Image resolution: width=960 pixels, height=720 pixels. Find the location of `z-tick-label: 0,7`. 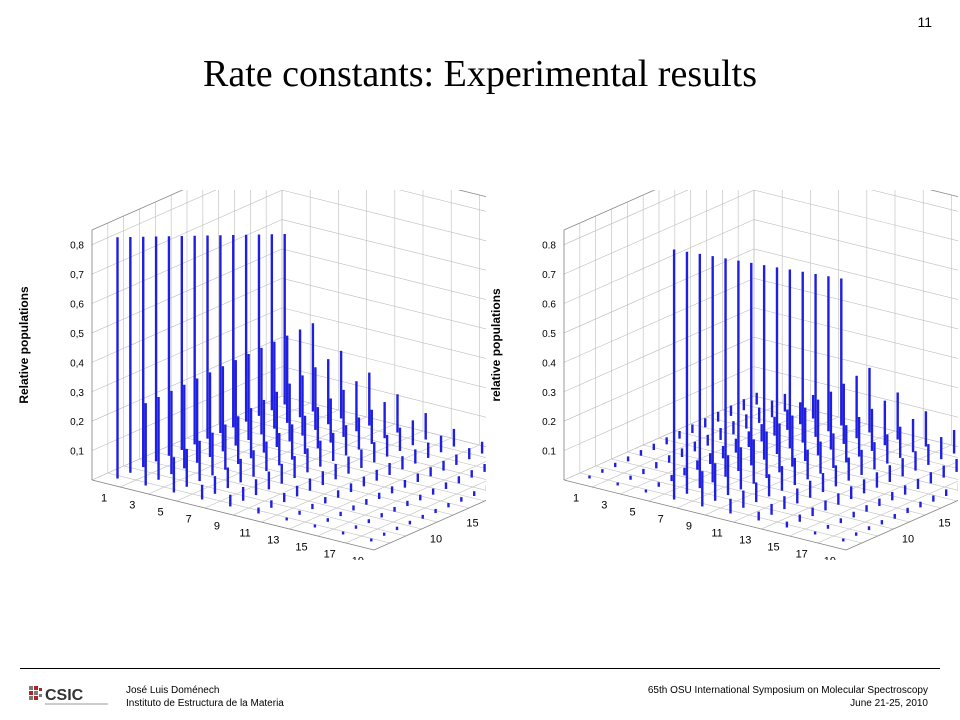

z-tick-label: 0,7 is located at coordinates (77, 275).